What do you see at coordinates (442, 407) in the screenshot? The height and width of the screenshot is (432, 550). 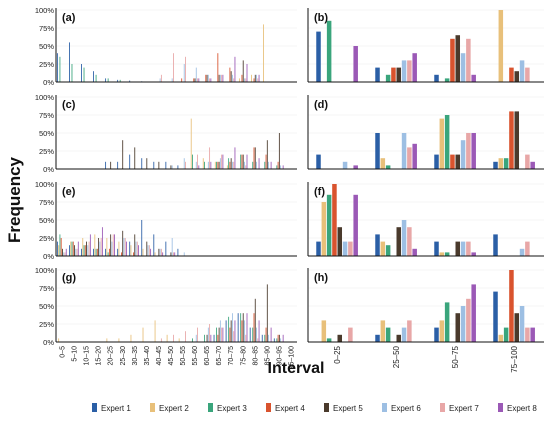 I see `legend-swatch` at bounding box center [442, 407].